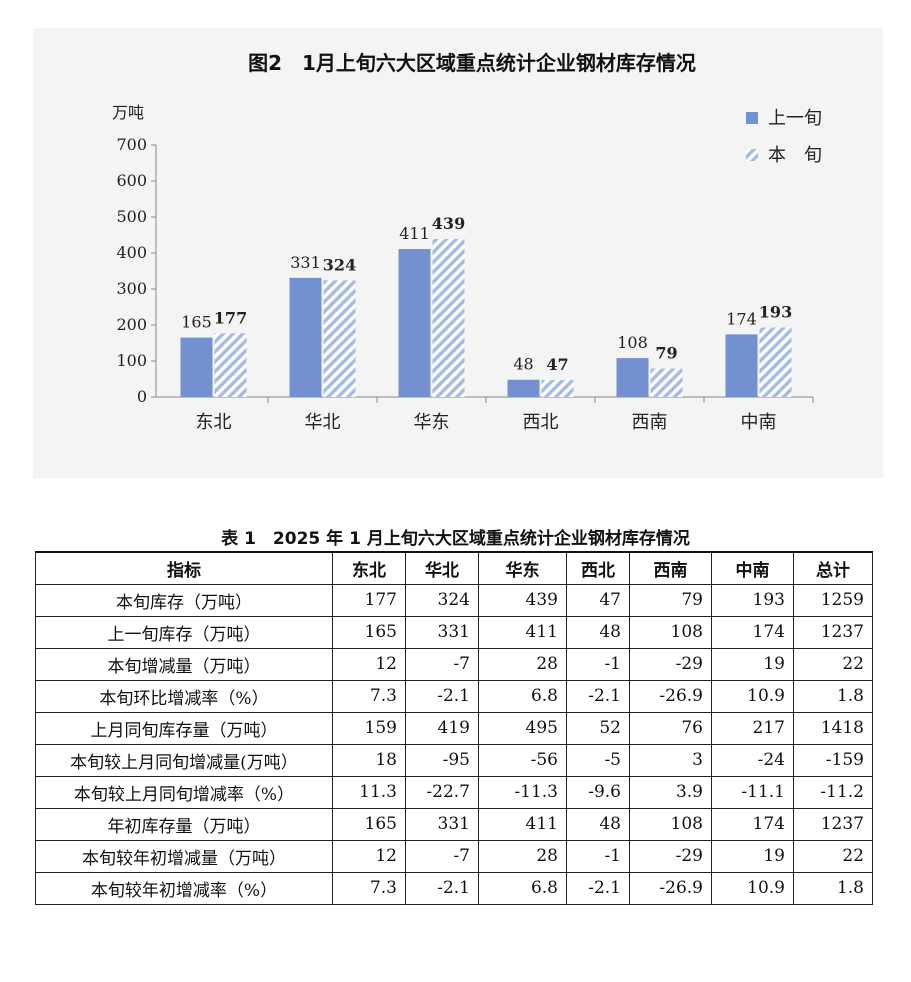 The height and width of the screenshot is (982, 911). Describe the element at coordinates (752, 792) in the screenshot. I see `table-cell: -11.1` at that location.